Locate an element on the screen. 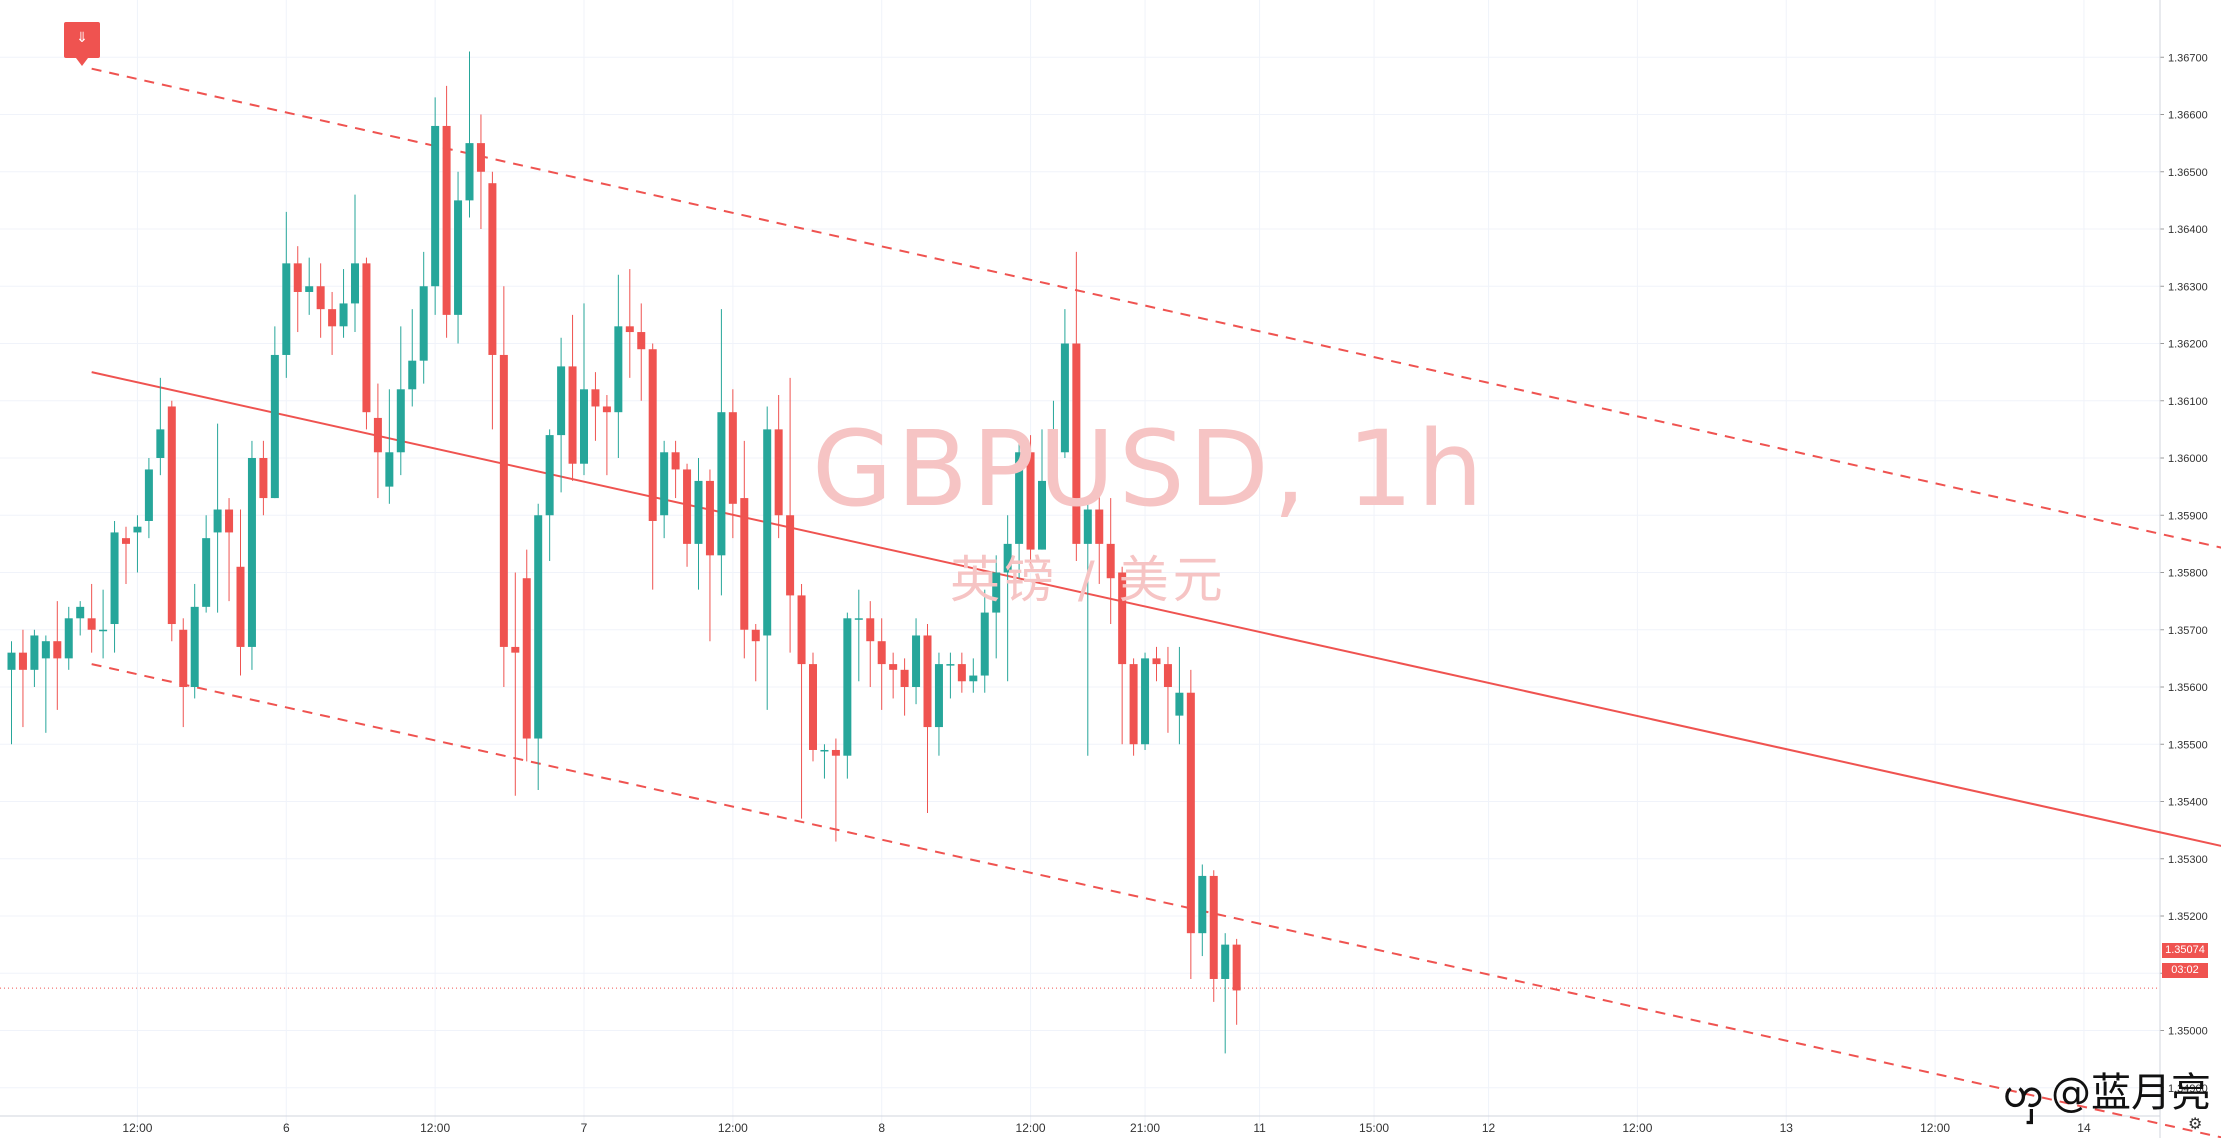 The width and height of the screenshot is (2221, 1138). x-tick-label: 13 is located at coordinates (1787, 1128).